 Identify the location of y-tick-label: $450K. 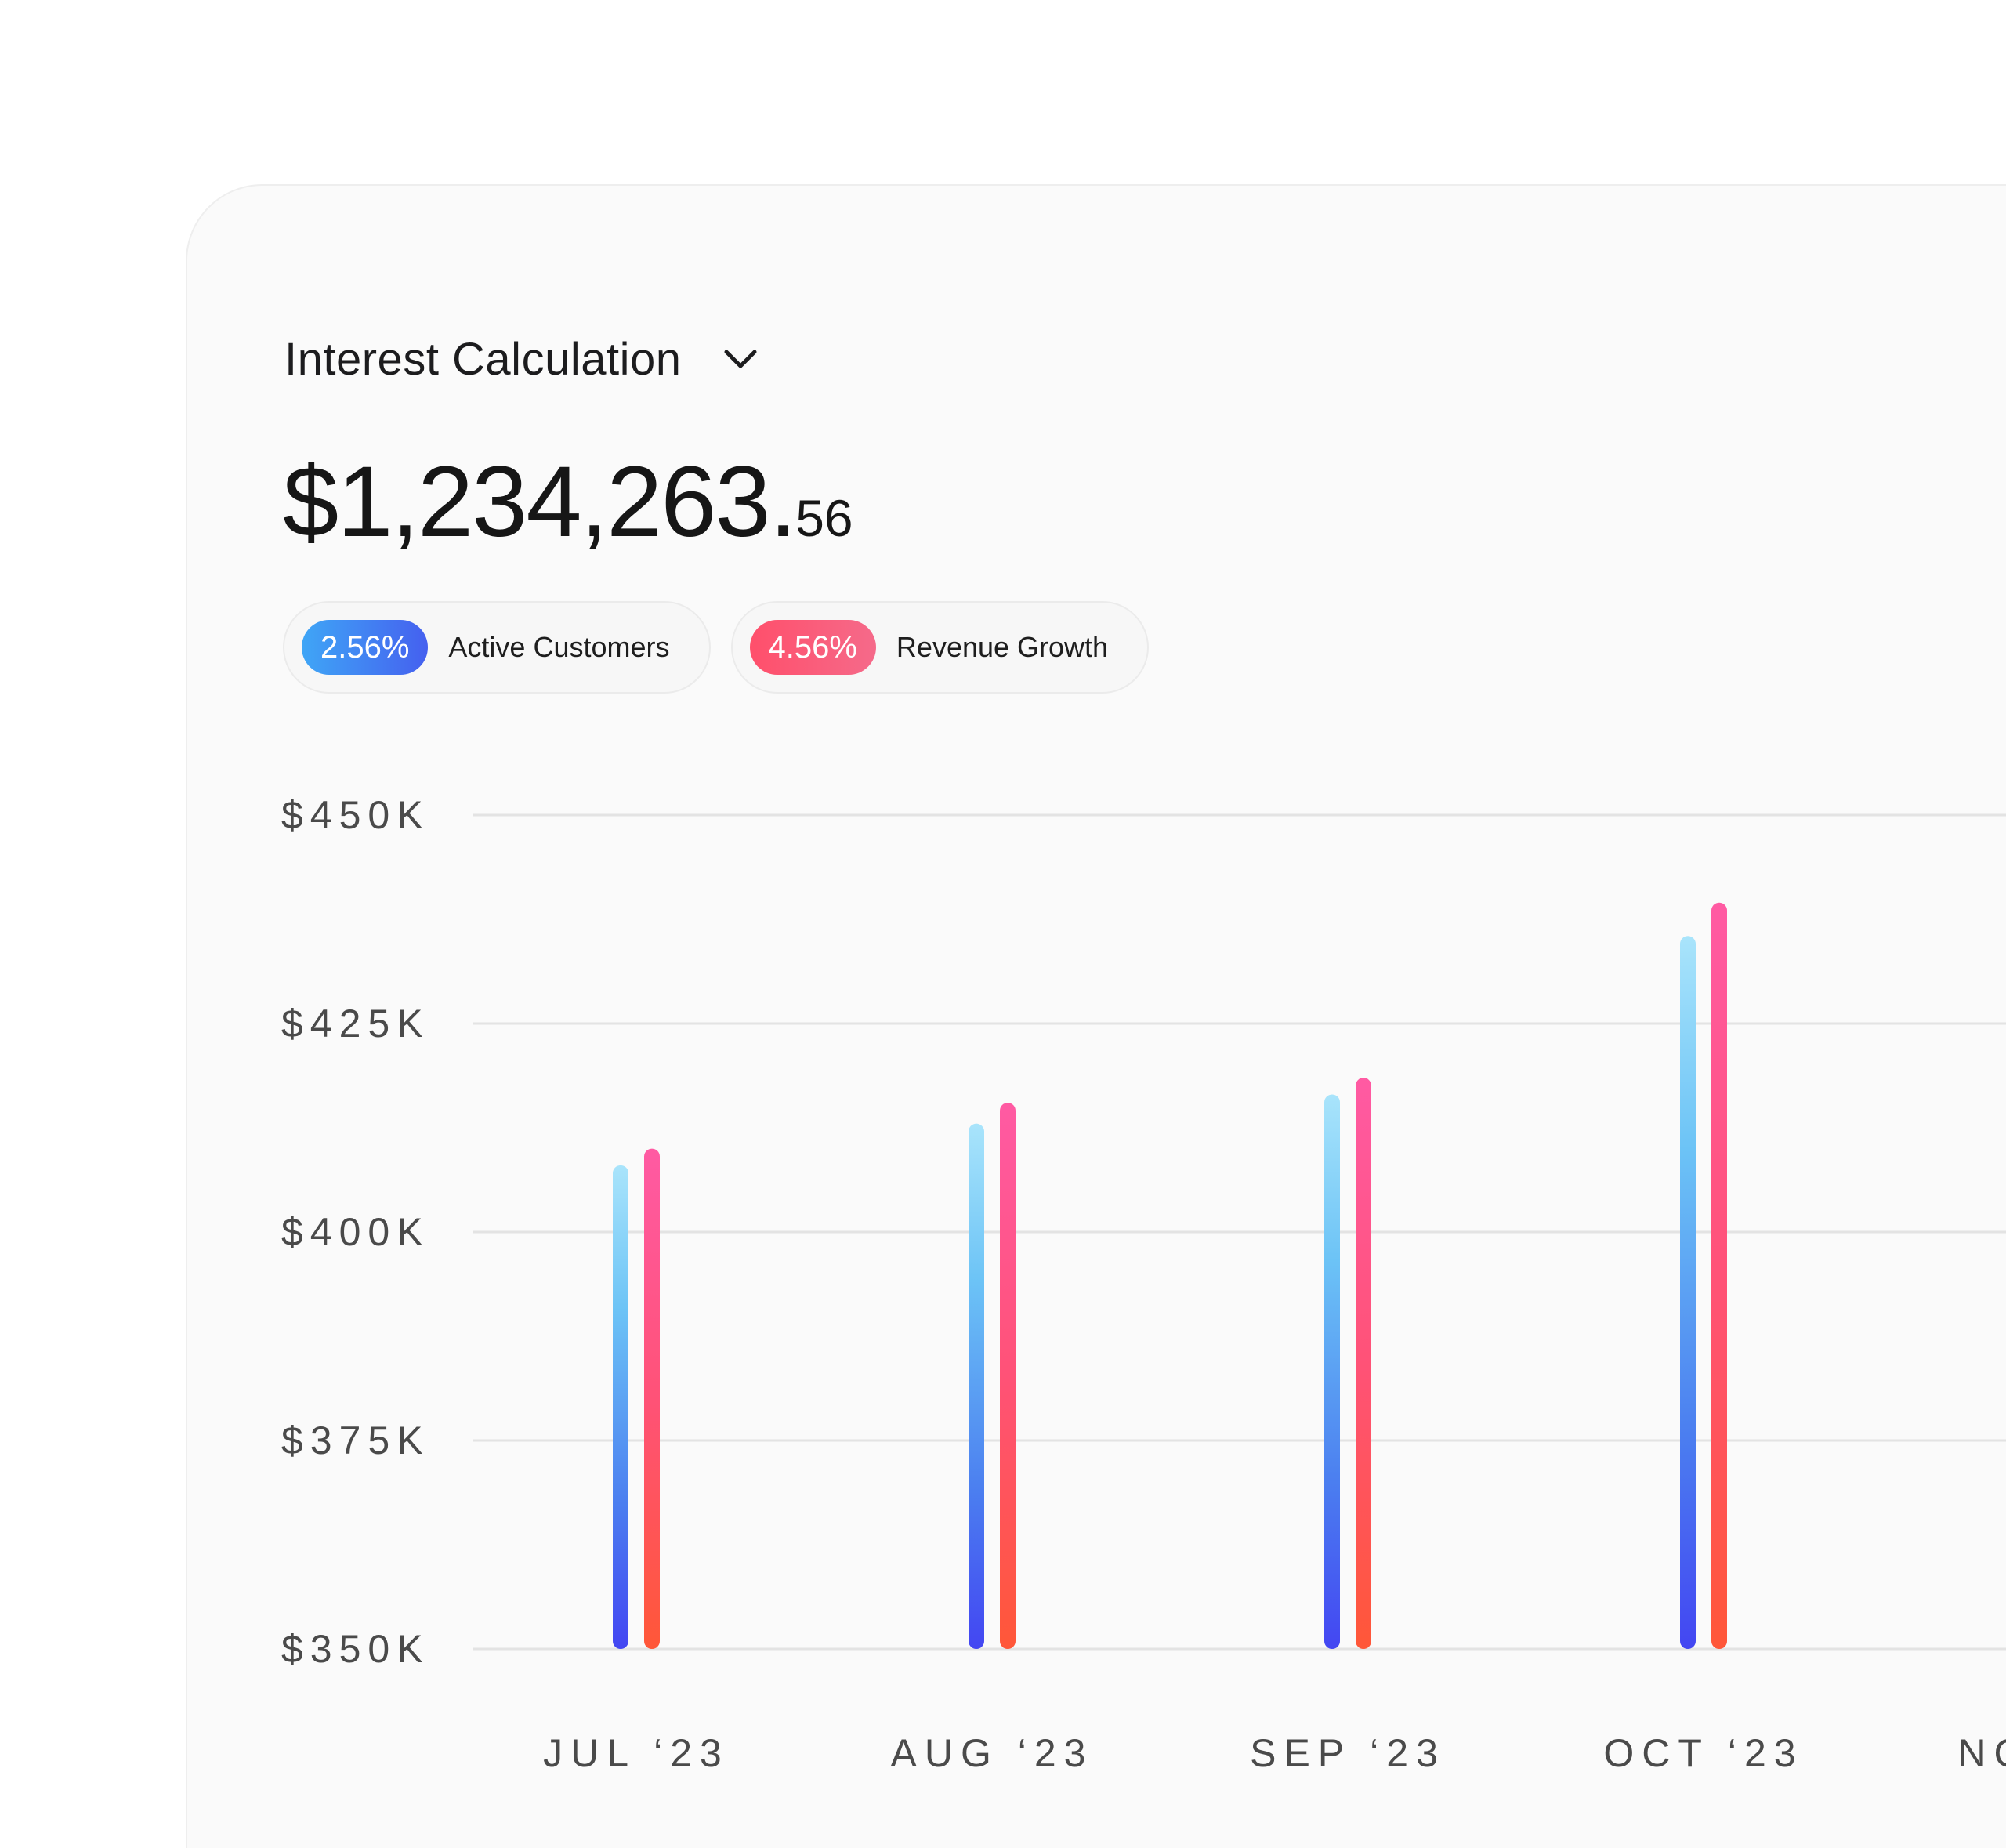
(355, 815).